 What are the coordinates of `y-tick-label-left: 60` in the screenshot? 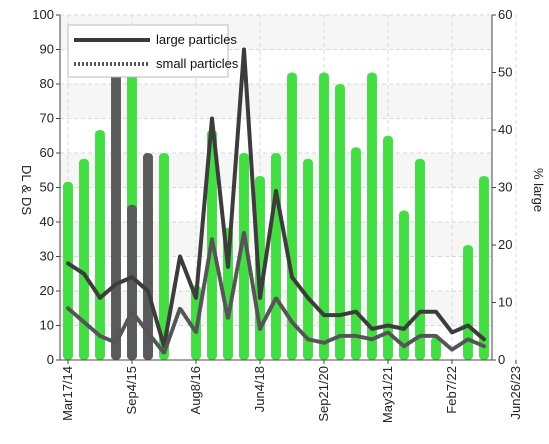 It's located at (47, 152).